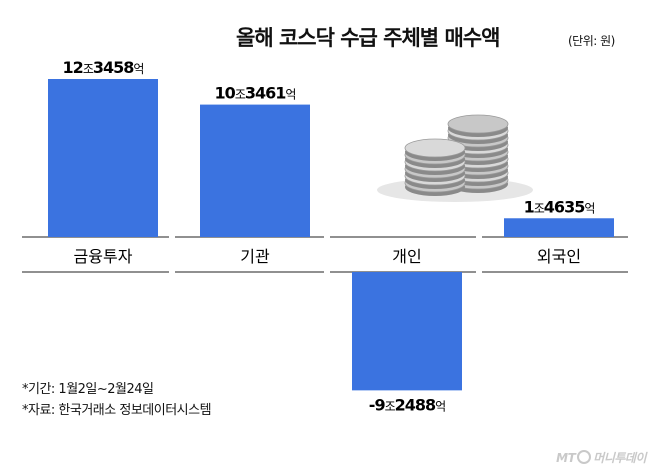  What do you see at coordinates (406, 256) in the screenshot?
I see `category-label: 개인` at bounding box center [406, 256].